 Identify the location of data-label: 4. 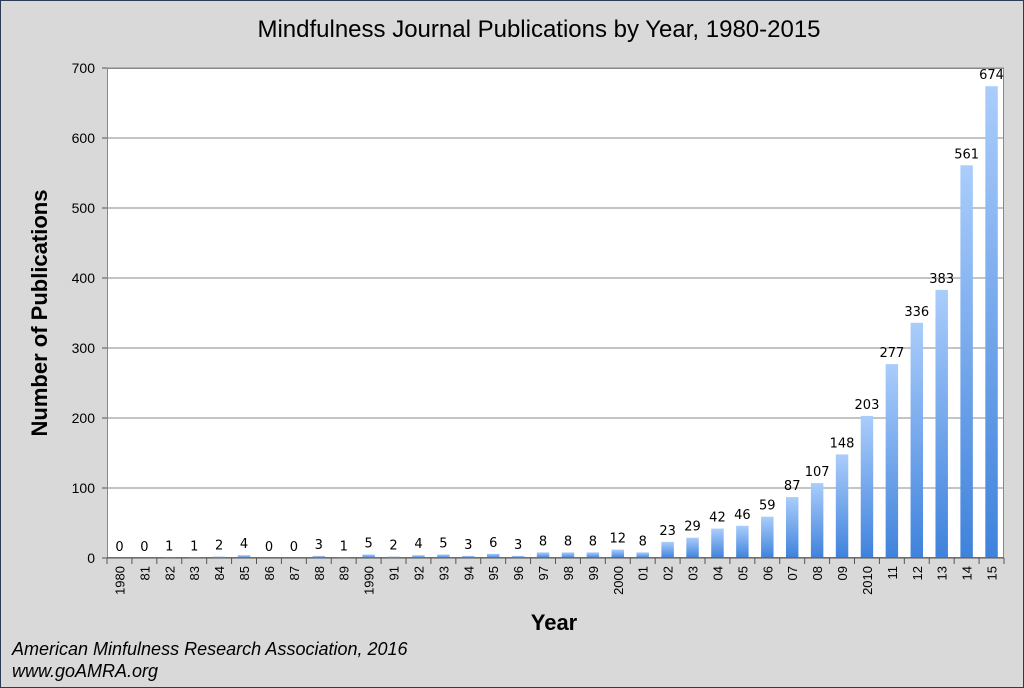
(244, 544).